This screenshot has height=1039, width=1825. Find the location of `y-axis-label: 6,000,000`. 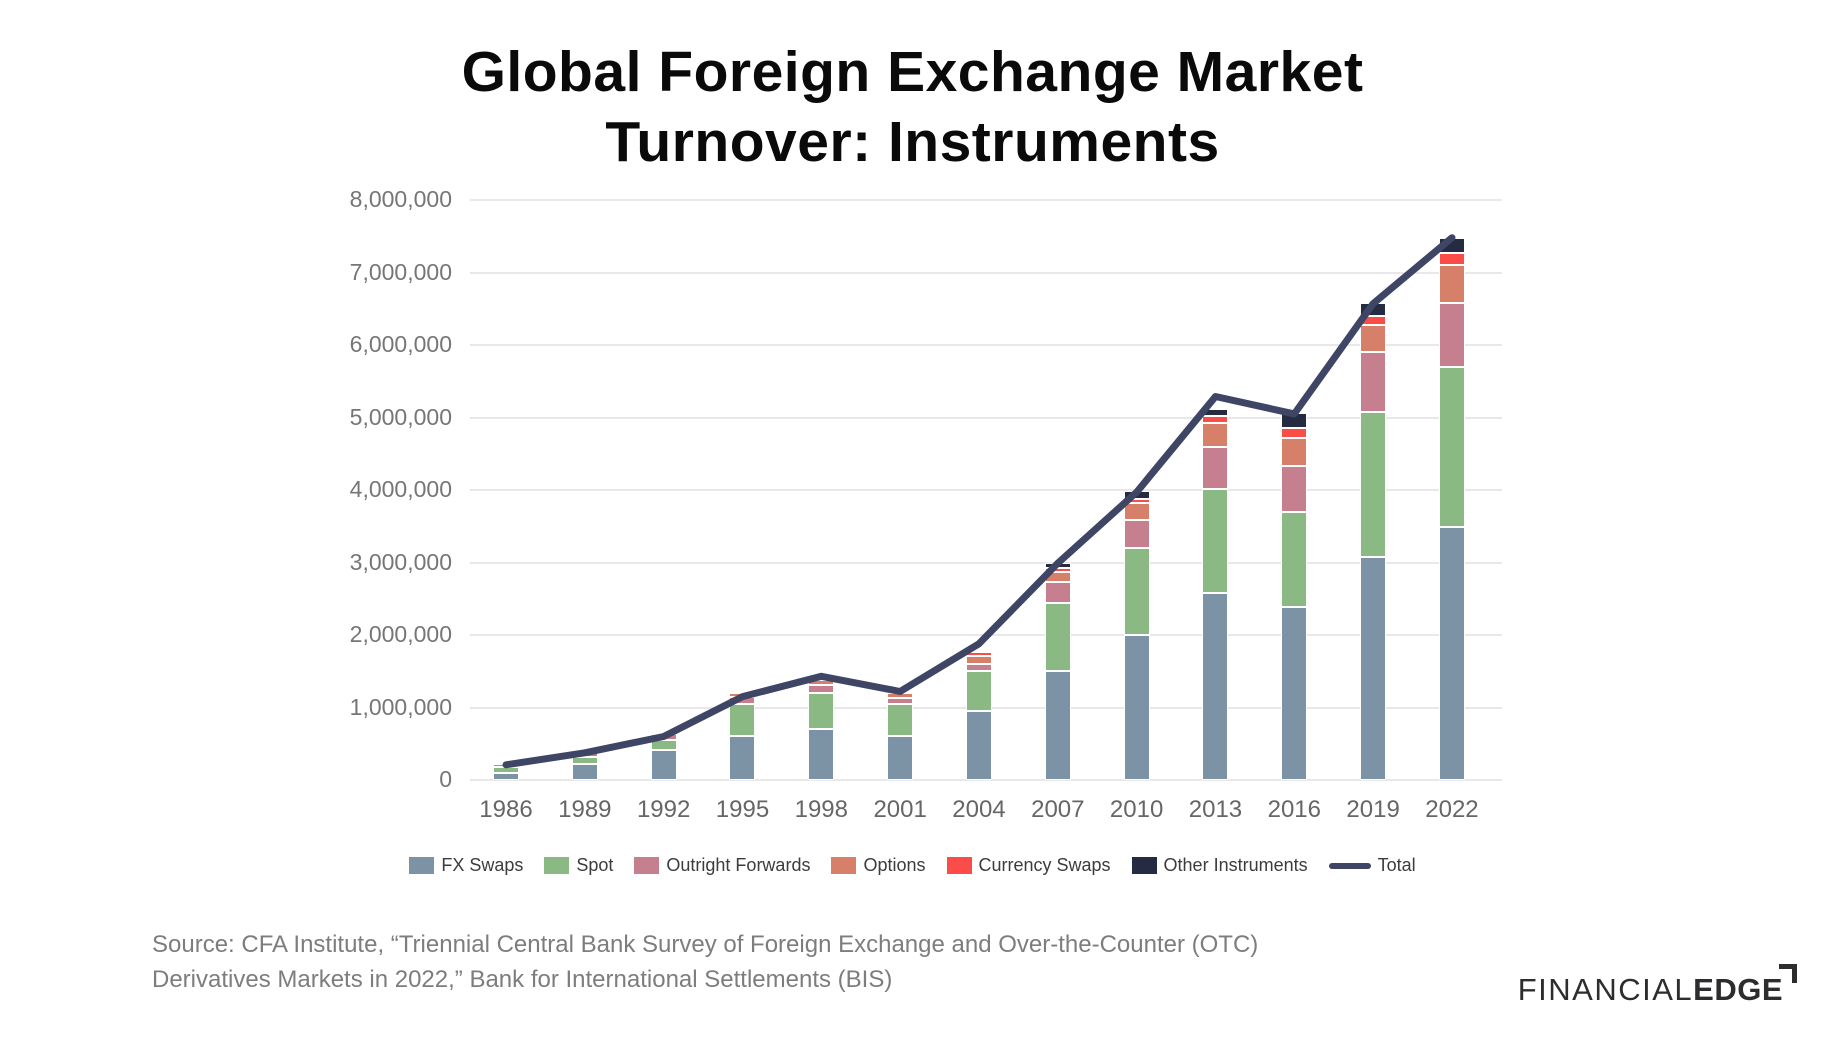

y-axis-label: 6,000,000 is located at coordinates (400, 344).